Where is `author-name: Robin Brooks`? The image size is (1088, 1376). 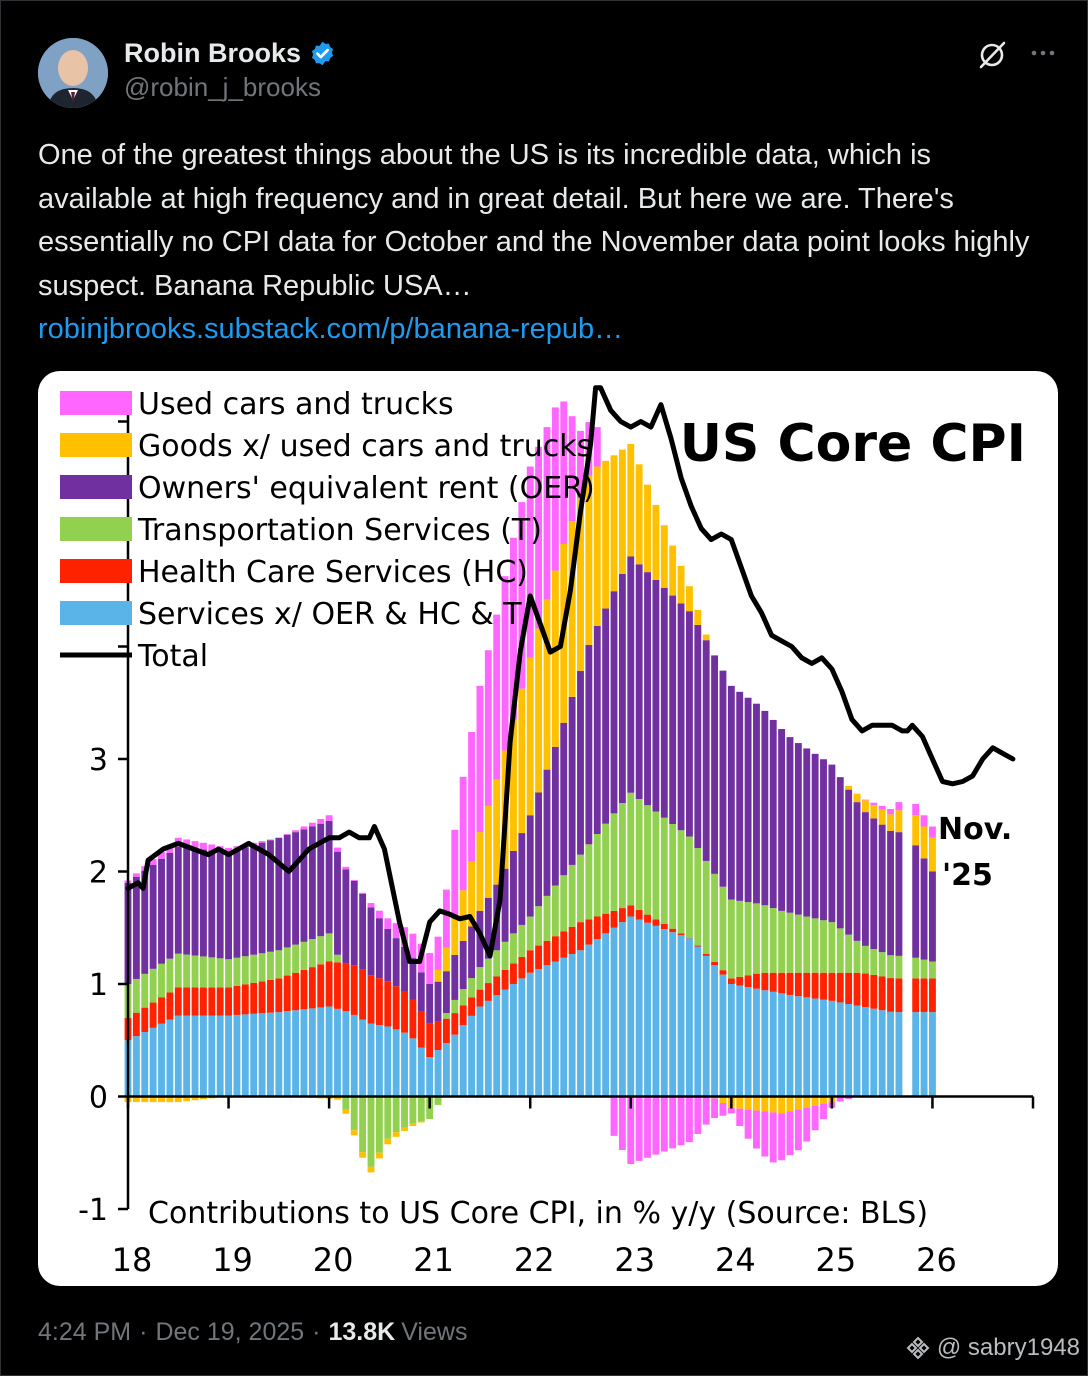 author-name: Robin Brooks is located at coordinates (213, 52).